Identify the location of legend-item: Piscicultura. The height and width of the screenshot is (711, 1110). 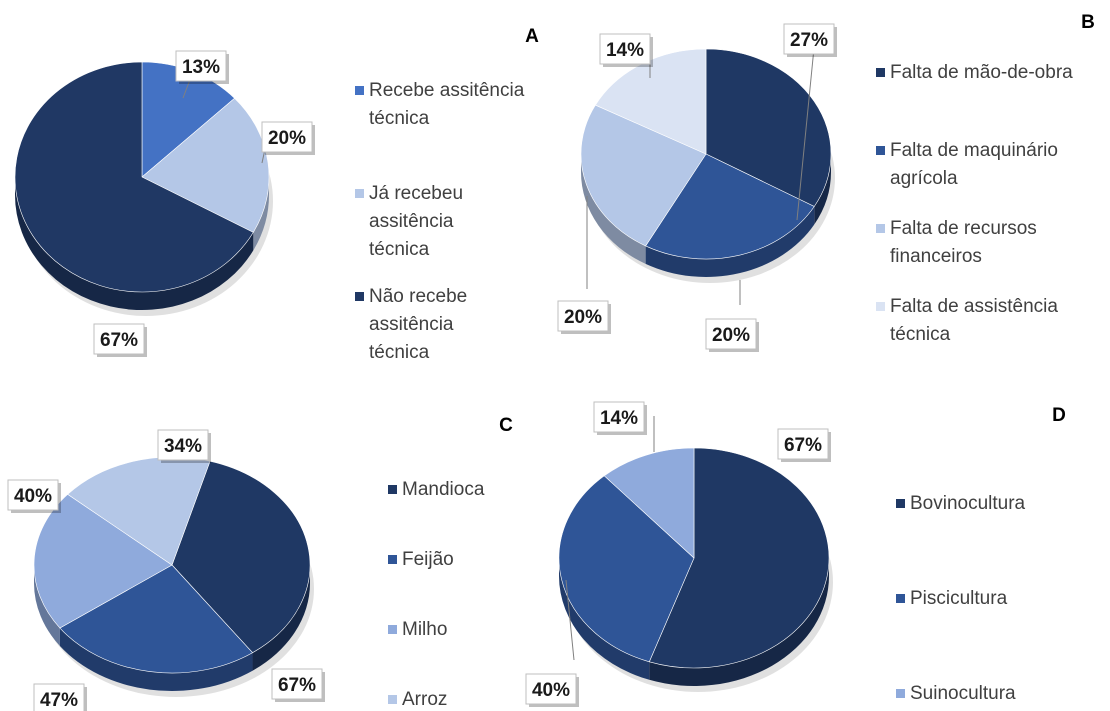
(952, 598).